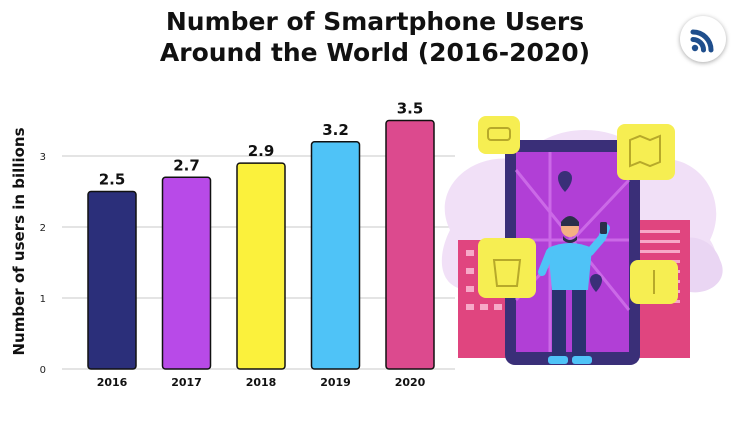  Describe the element at coordinates (261, 382) in the screenshot. I see `x-tick-label: 2018` at that location.